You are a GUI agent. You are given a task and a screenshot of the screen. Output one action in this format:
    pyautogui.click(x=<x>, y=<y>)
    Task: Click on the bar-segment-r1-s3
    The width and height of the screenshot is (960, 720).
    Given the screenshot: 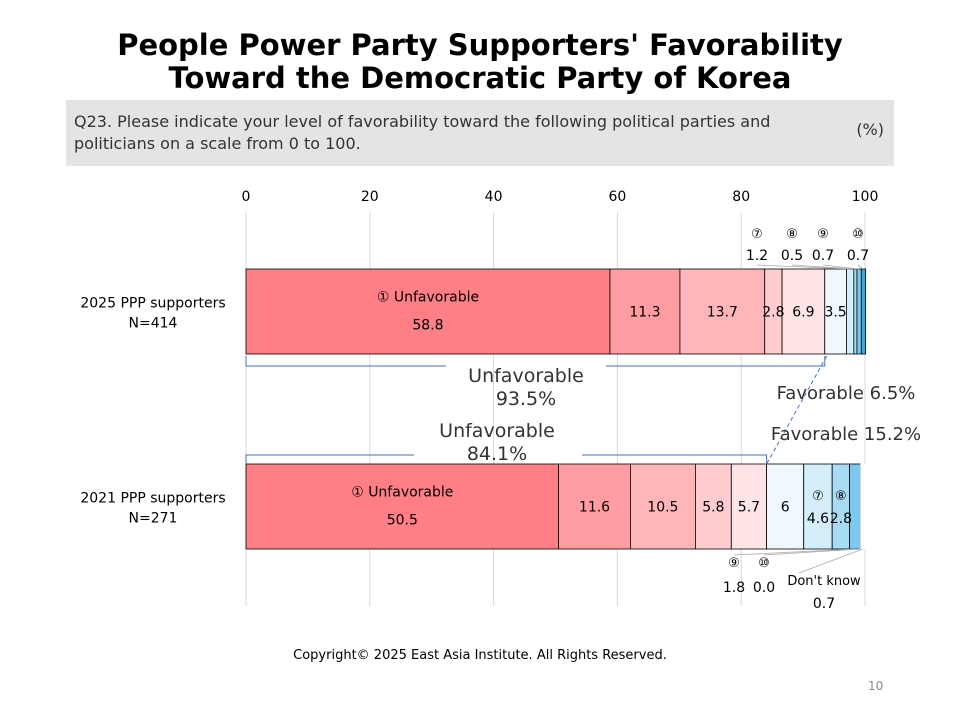 What is the action you would take?
    pyautogui.click(x=713, y=506)
    